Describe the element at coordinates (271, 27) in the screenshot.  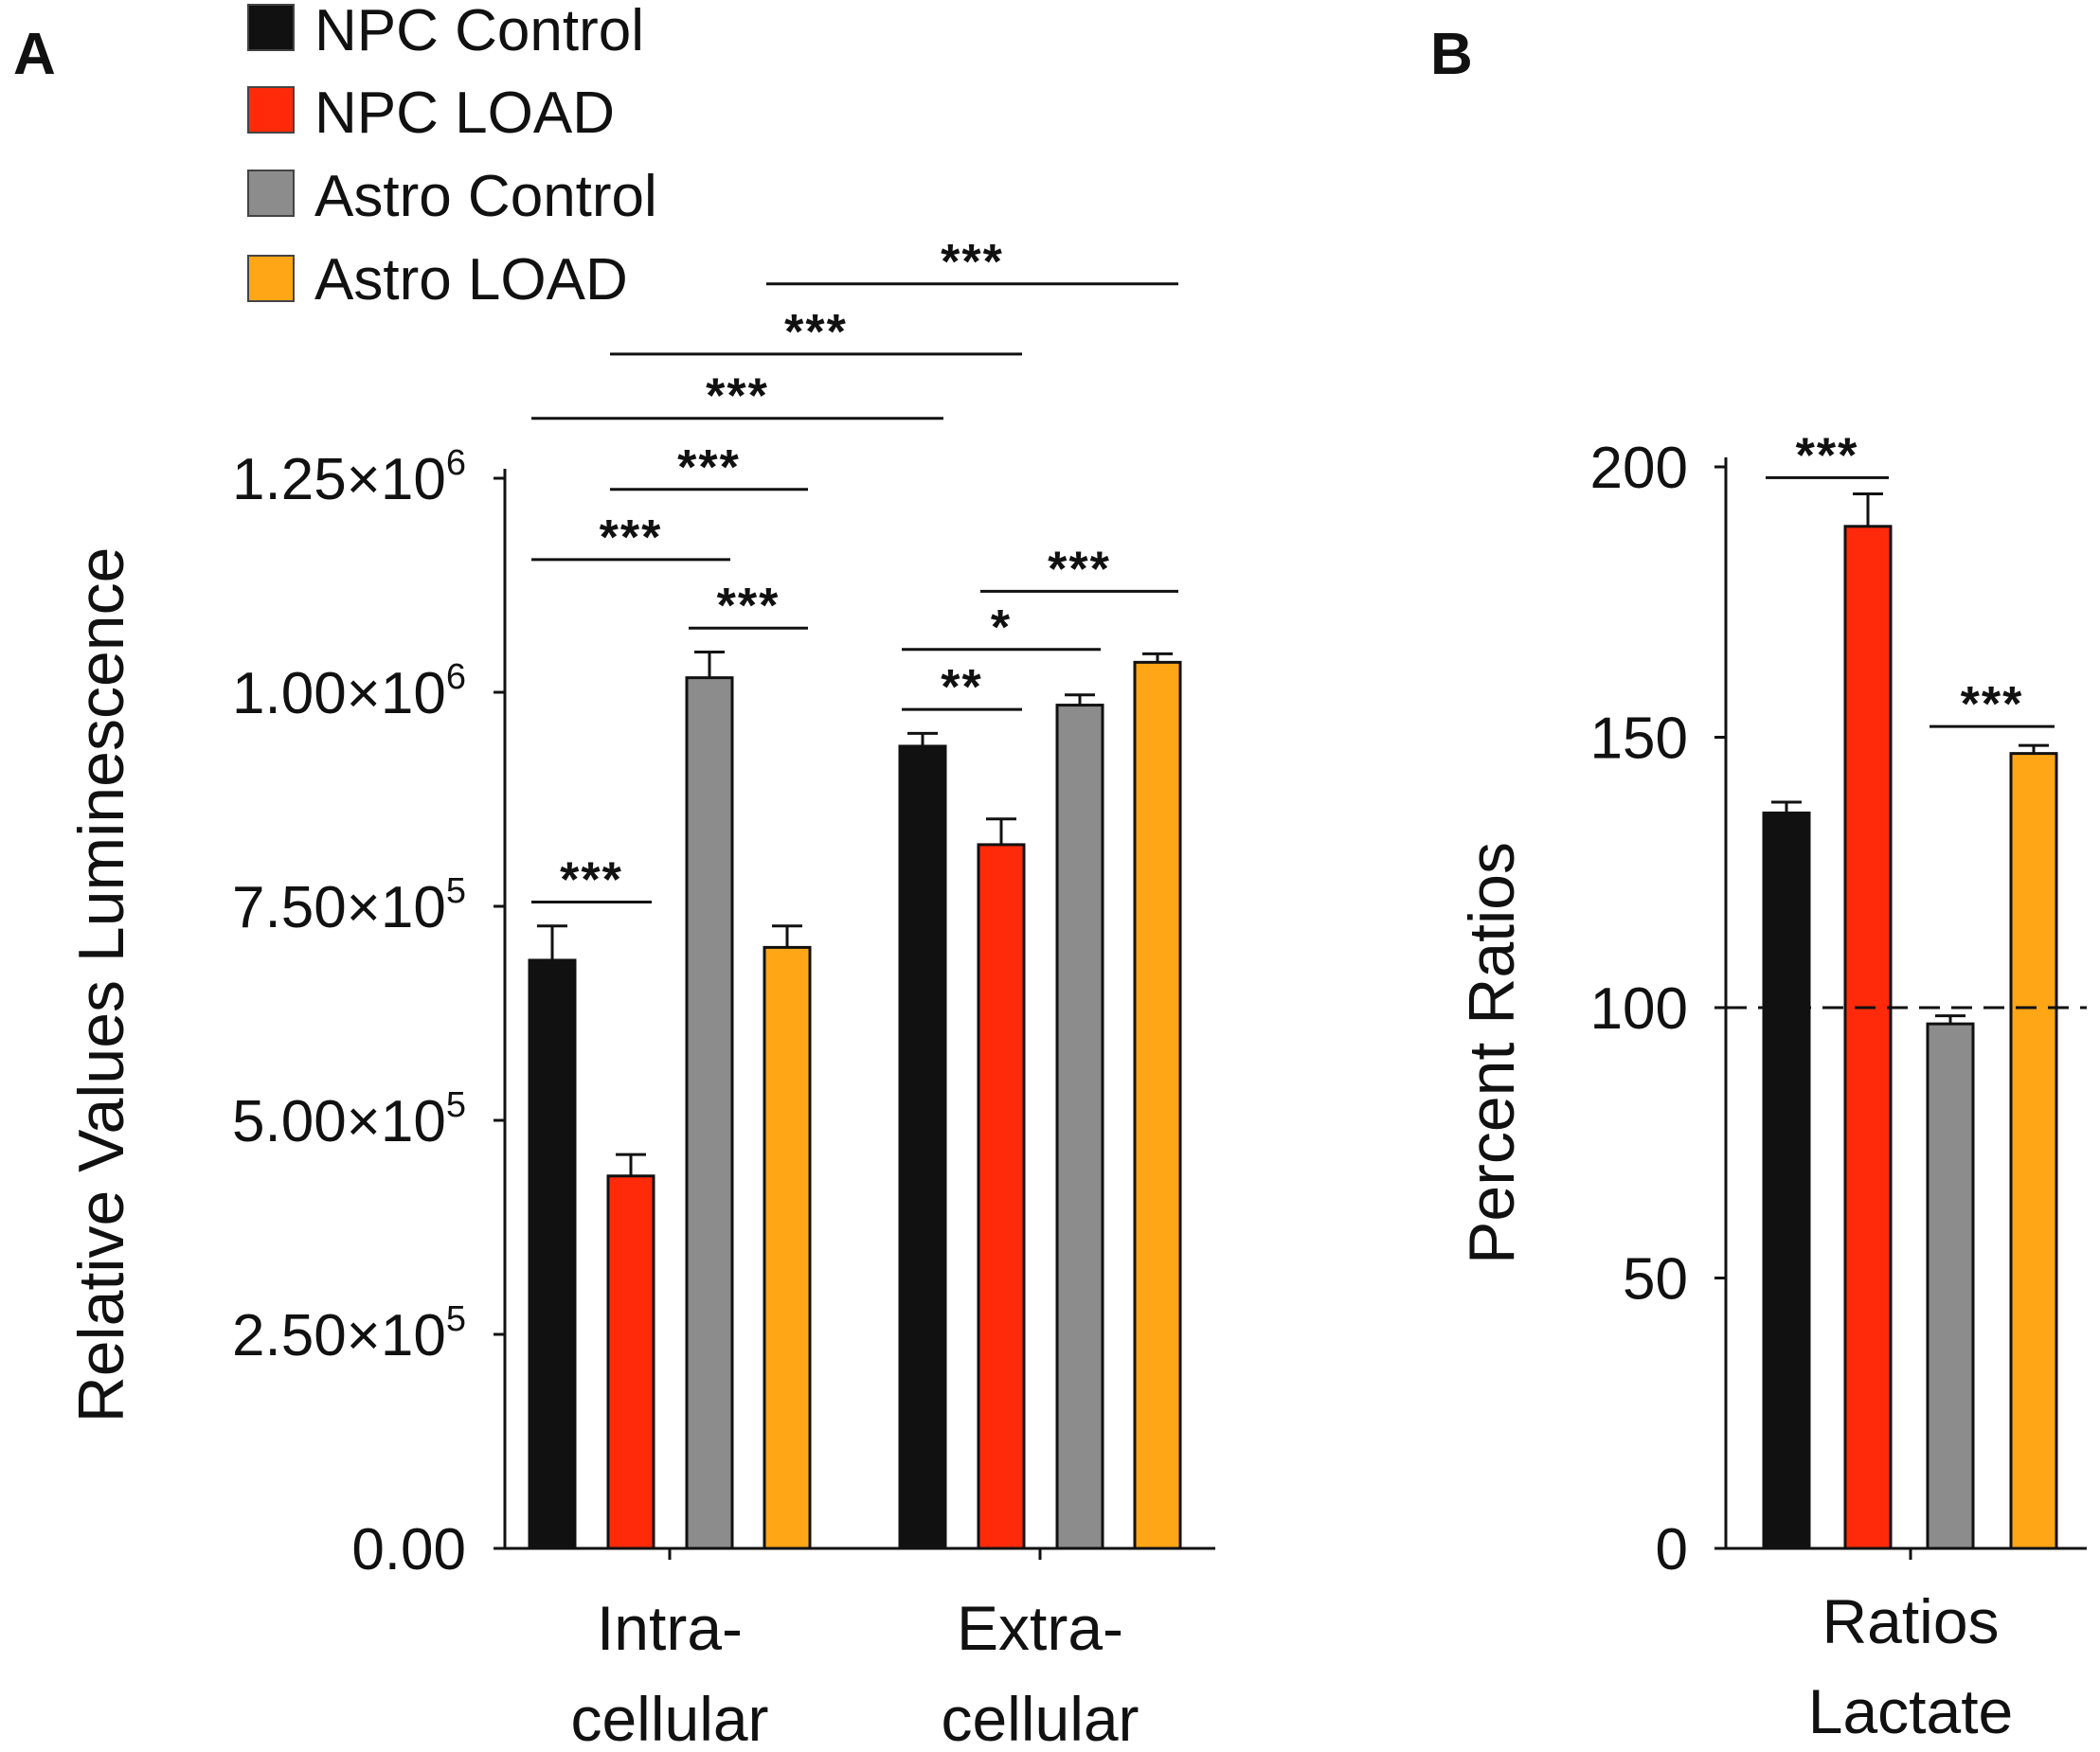
I see `legend-swatch-npc-control` at that location.